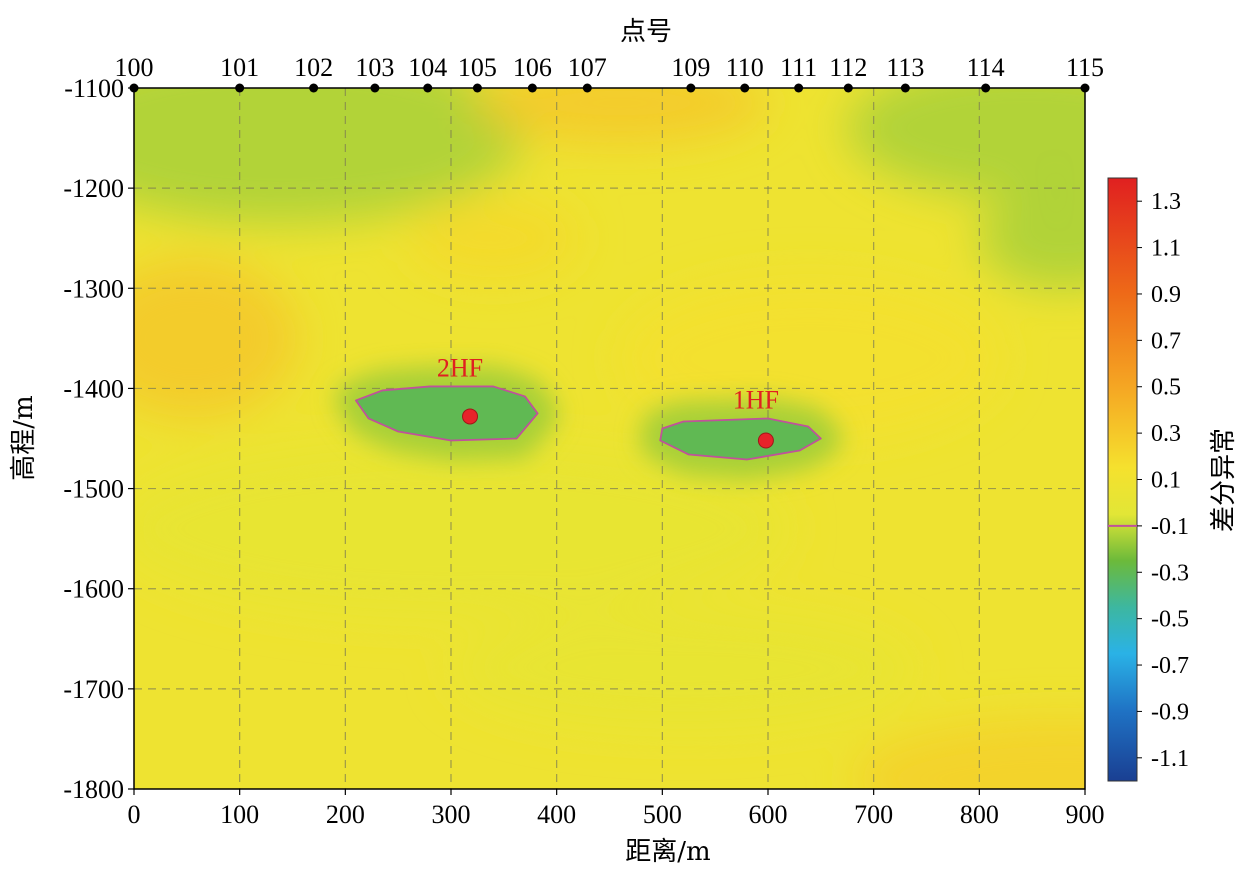  What do you see at coordinates (1170, 712) in the screenshot?
I see `colorbar-tick-label: -0.9` at bounding box center [1170, 712].